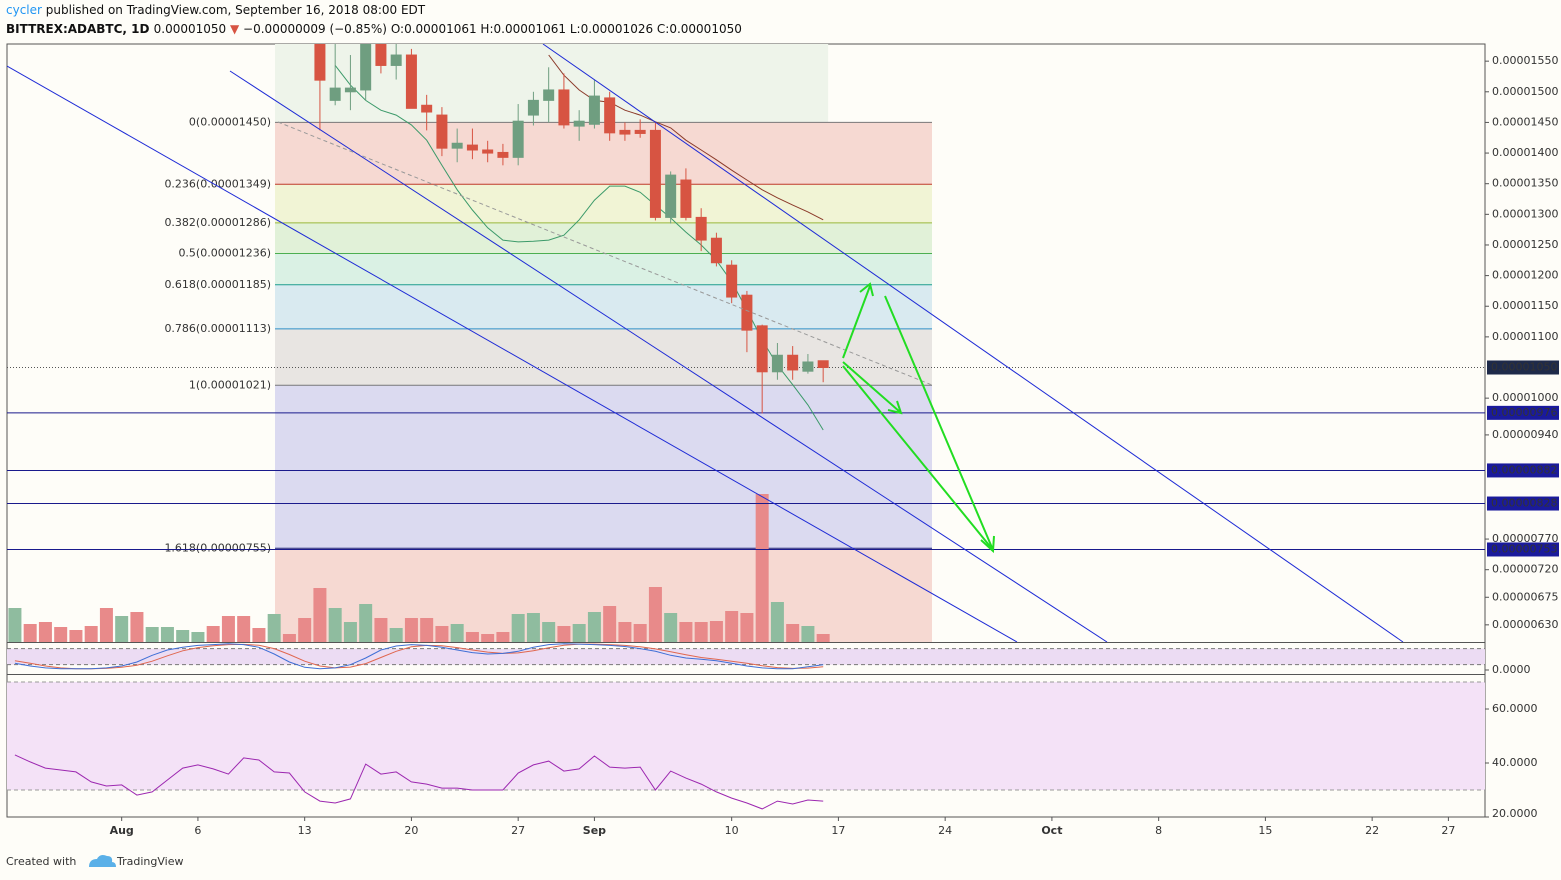 The image size is (1561, 880). Describe the element at coordinates (1525, 305) in the screenshot. I see `y-tick-label: 0.00001150` at that location.